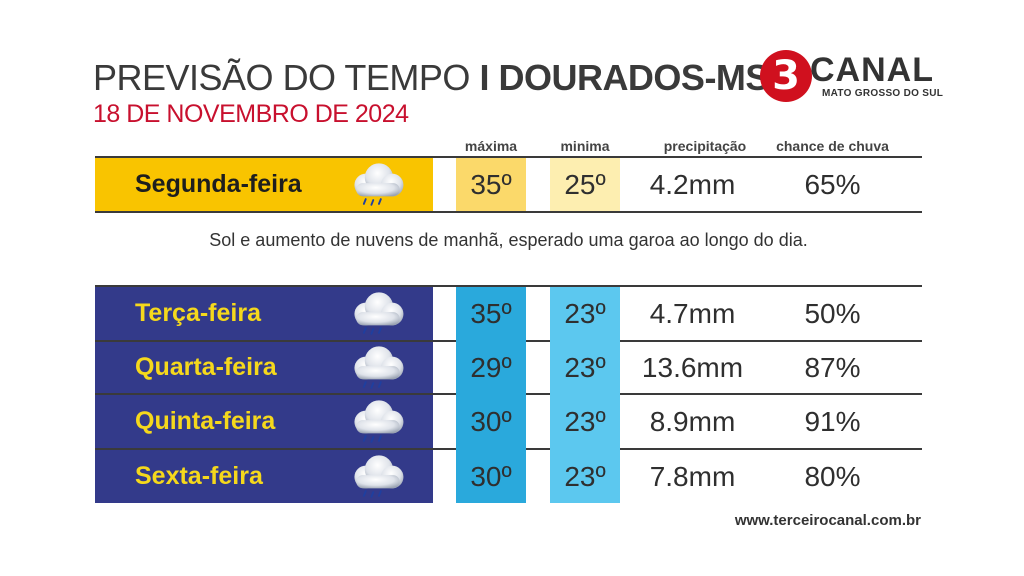 The width and height of the screenshot is (1024, 576). I want to click on week-precip: 13.6mm, so click(692, 367).